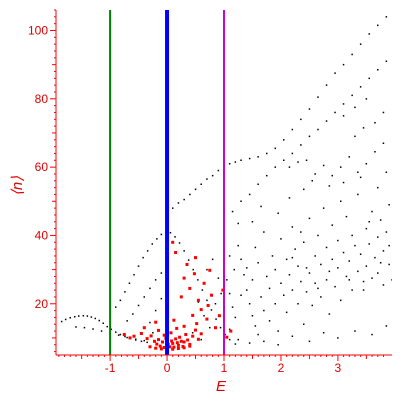 This screenshot has height=400, width=400. I want to click on x-tick-label: 0, so click(167, 368).